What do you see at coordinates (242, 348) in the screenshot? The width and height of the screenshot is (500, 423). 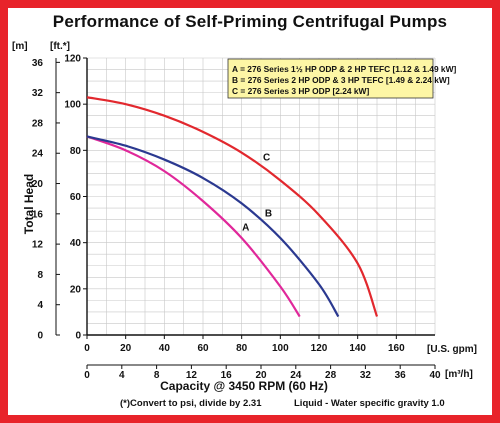 I see `x-tick-gpm-label: 80` at bounding box center [242, 348].